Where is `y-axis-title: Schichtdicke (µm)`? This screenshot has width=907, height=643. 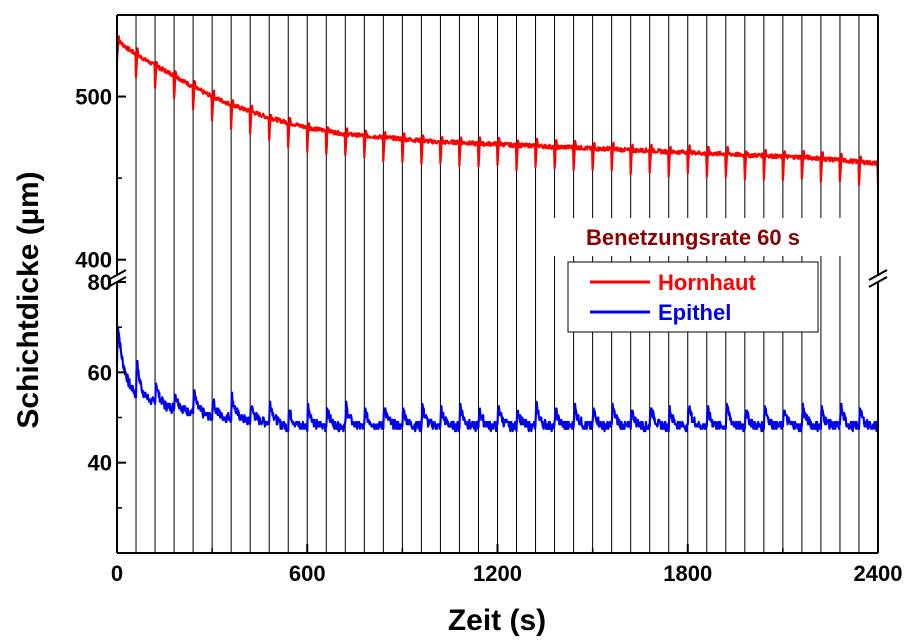
y-axis-title: Schichtdicke (µm) is located at coordinates (28, 299).